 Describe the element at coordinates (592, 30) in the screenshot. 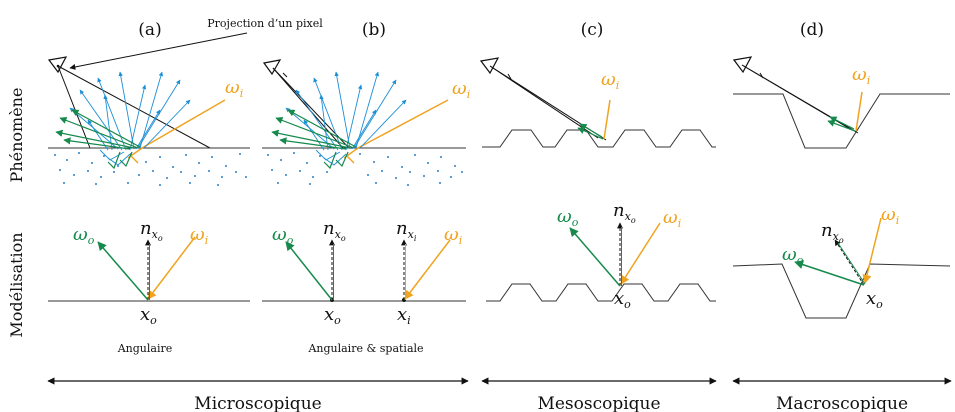

I see `panel-label-c: (c)` at that location.